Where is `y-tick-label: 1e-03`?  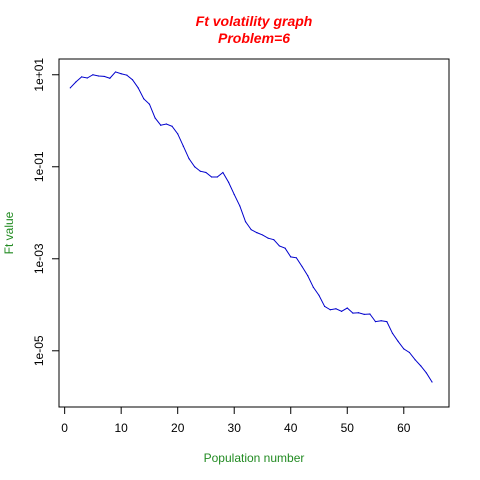
y-tick-label: 1e-03 is located at coordinates (39, 258).